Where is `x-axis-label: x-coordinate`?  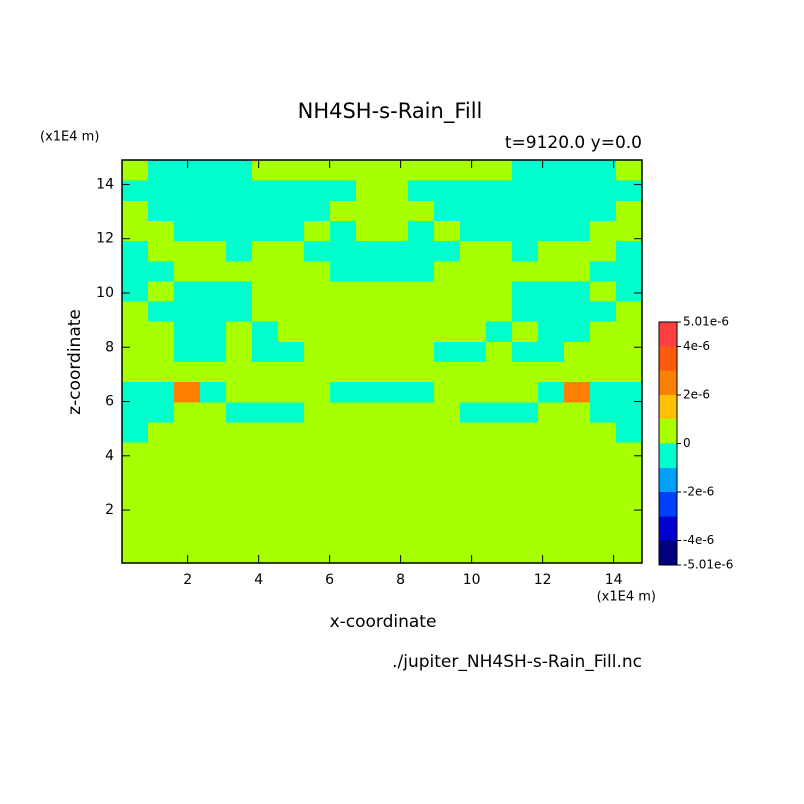
x-axis-label: x-coordinate is located at coordinates (383, 622).